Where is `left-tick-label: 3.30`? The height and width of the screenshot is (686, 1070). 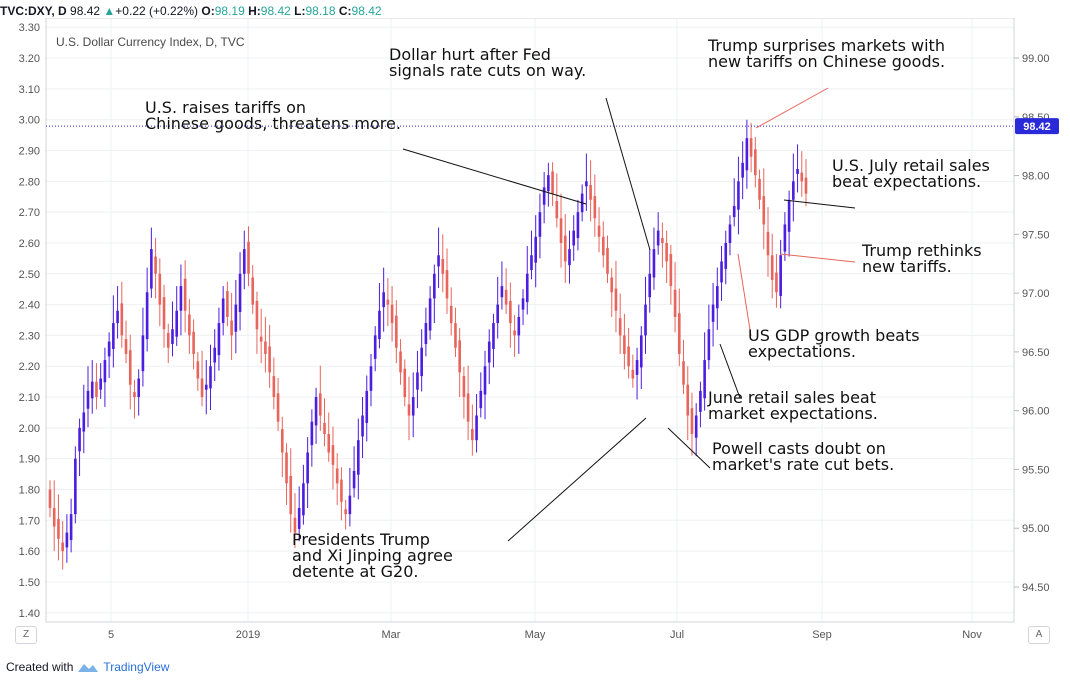
left-tick-label: 3.30 is located at coordinates (29, 28).